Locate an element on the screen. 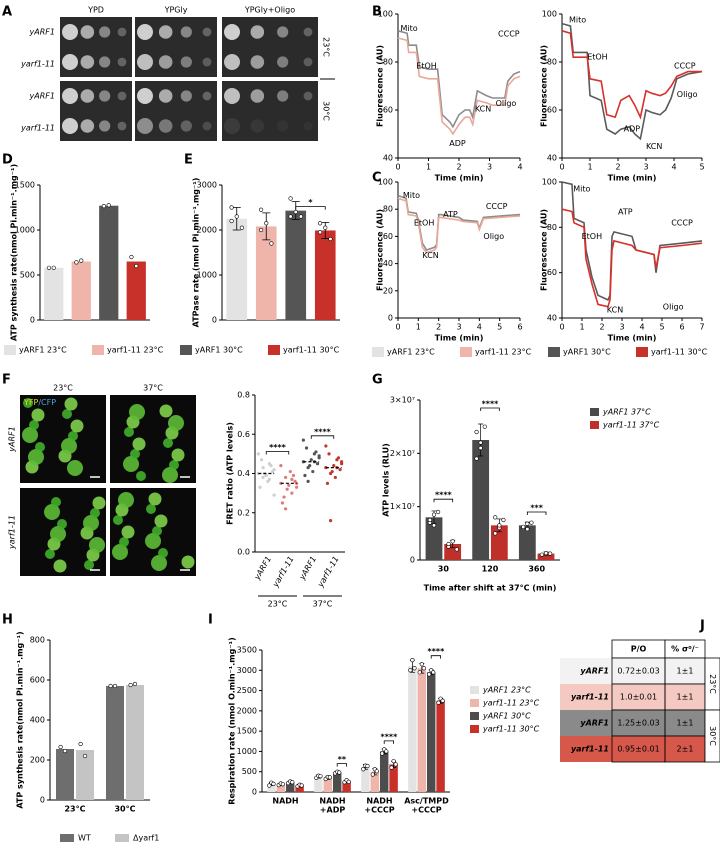  x-tick-label: yarf1-11 is located at coordinates (327, 572).